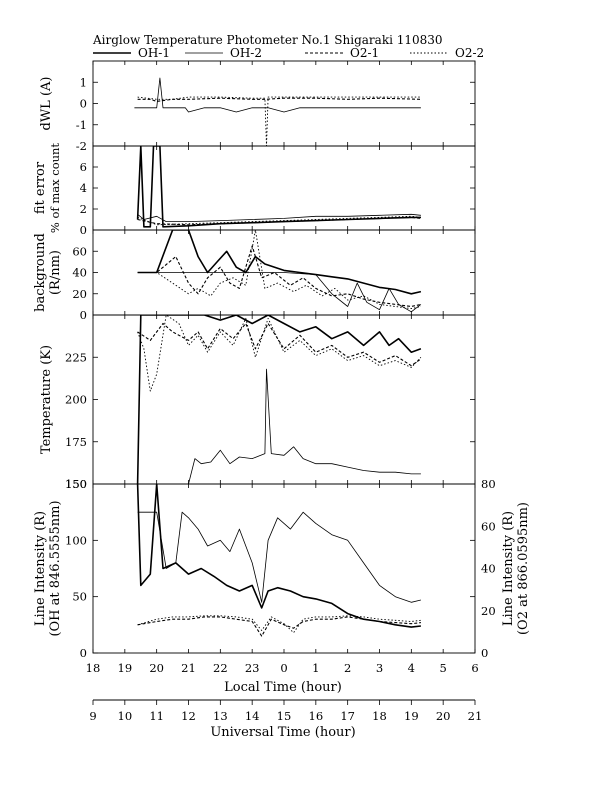 The image size is (612, 792). Describe the element at coordinates (315, 668) in the screenshot. I see `local-time-tick-label: 1` at that location.